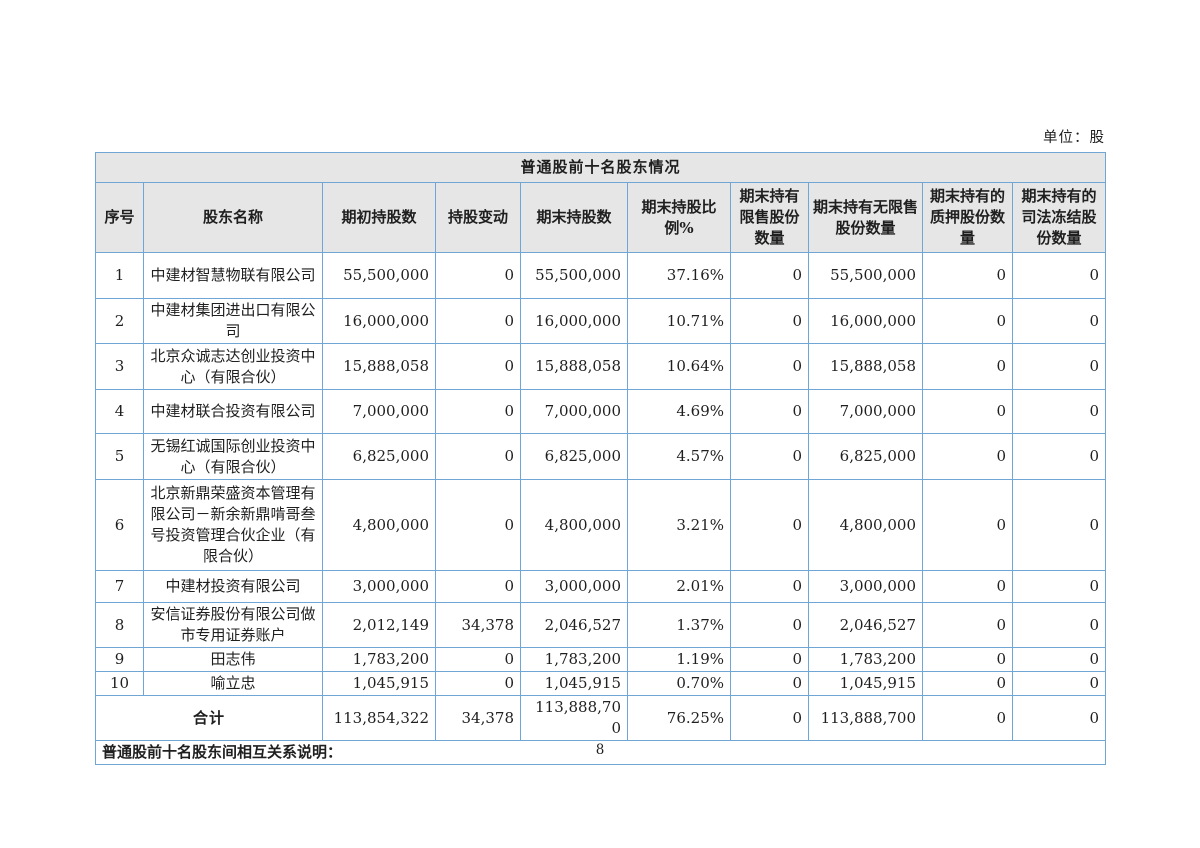 Image resolution: width=1200 pixels, height=848 pixels. I want to click on cell-begin: 1,783,200, so click(379, 659).